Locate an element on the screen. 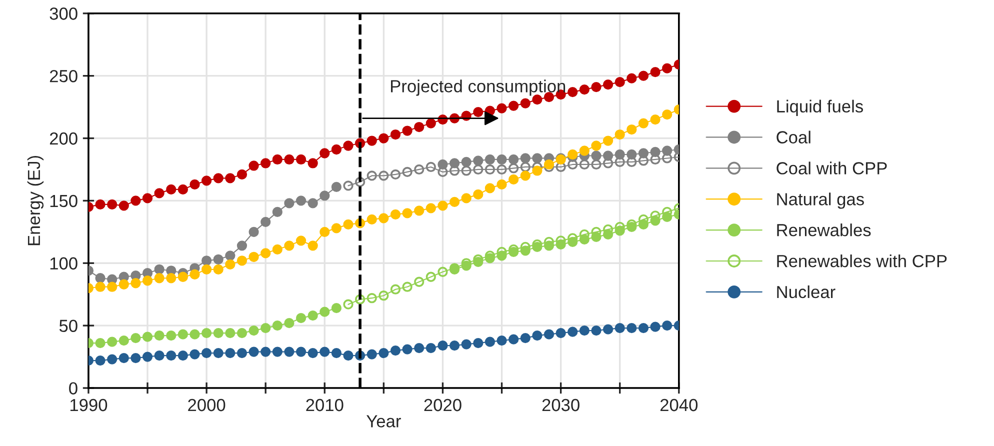  x-tick-label: 2030 is located at coordinates (561, 405).